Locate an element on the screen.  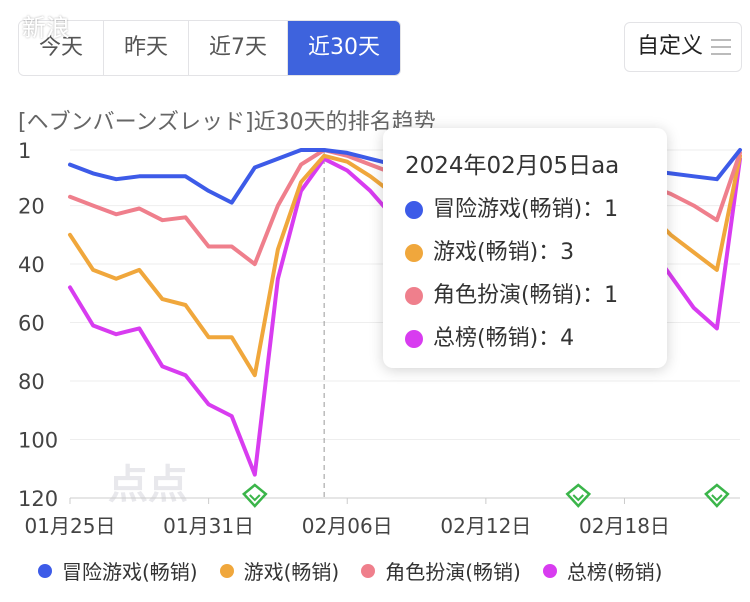
tab-yesterday: 昨天 is located at coordinates (147, 48).